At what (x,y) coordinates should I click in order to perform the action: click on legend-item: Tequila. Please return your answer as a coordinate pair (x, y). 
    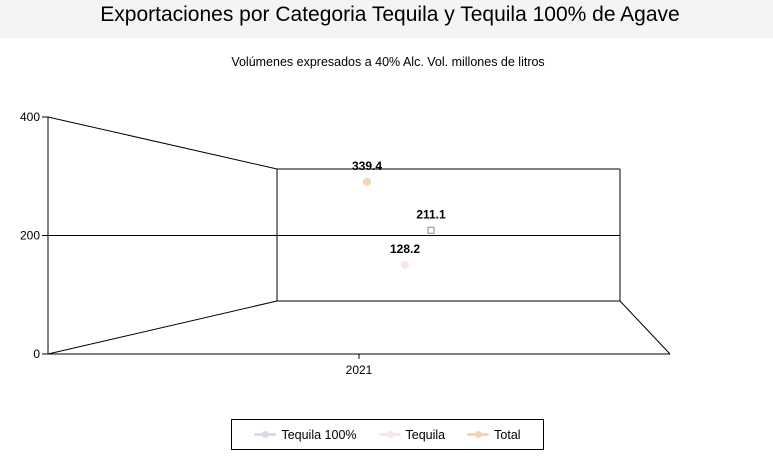
    Looking at the image, I should click on (412, 434).